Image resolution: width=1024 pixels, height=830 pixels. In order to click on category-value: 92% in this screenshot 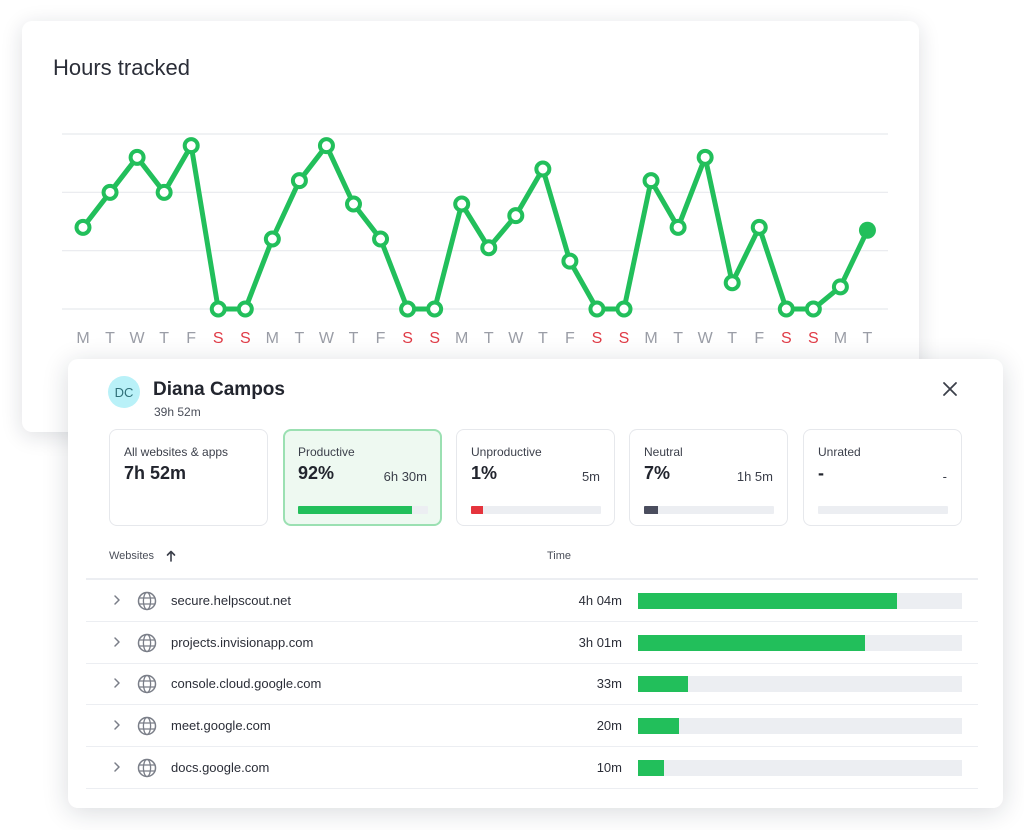, I will do `click(316, 473)`.